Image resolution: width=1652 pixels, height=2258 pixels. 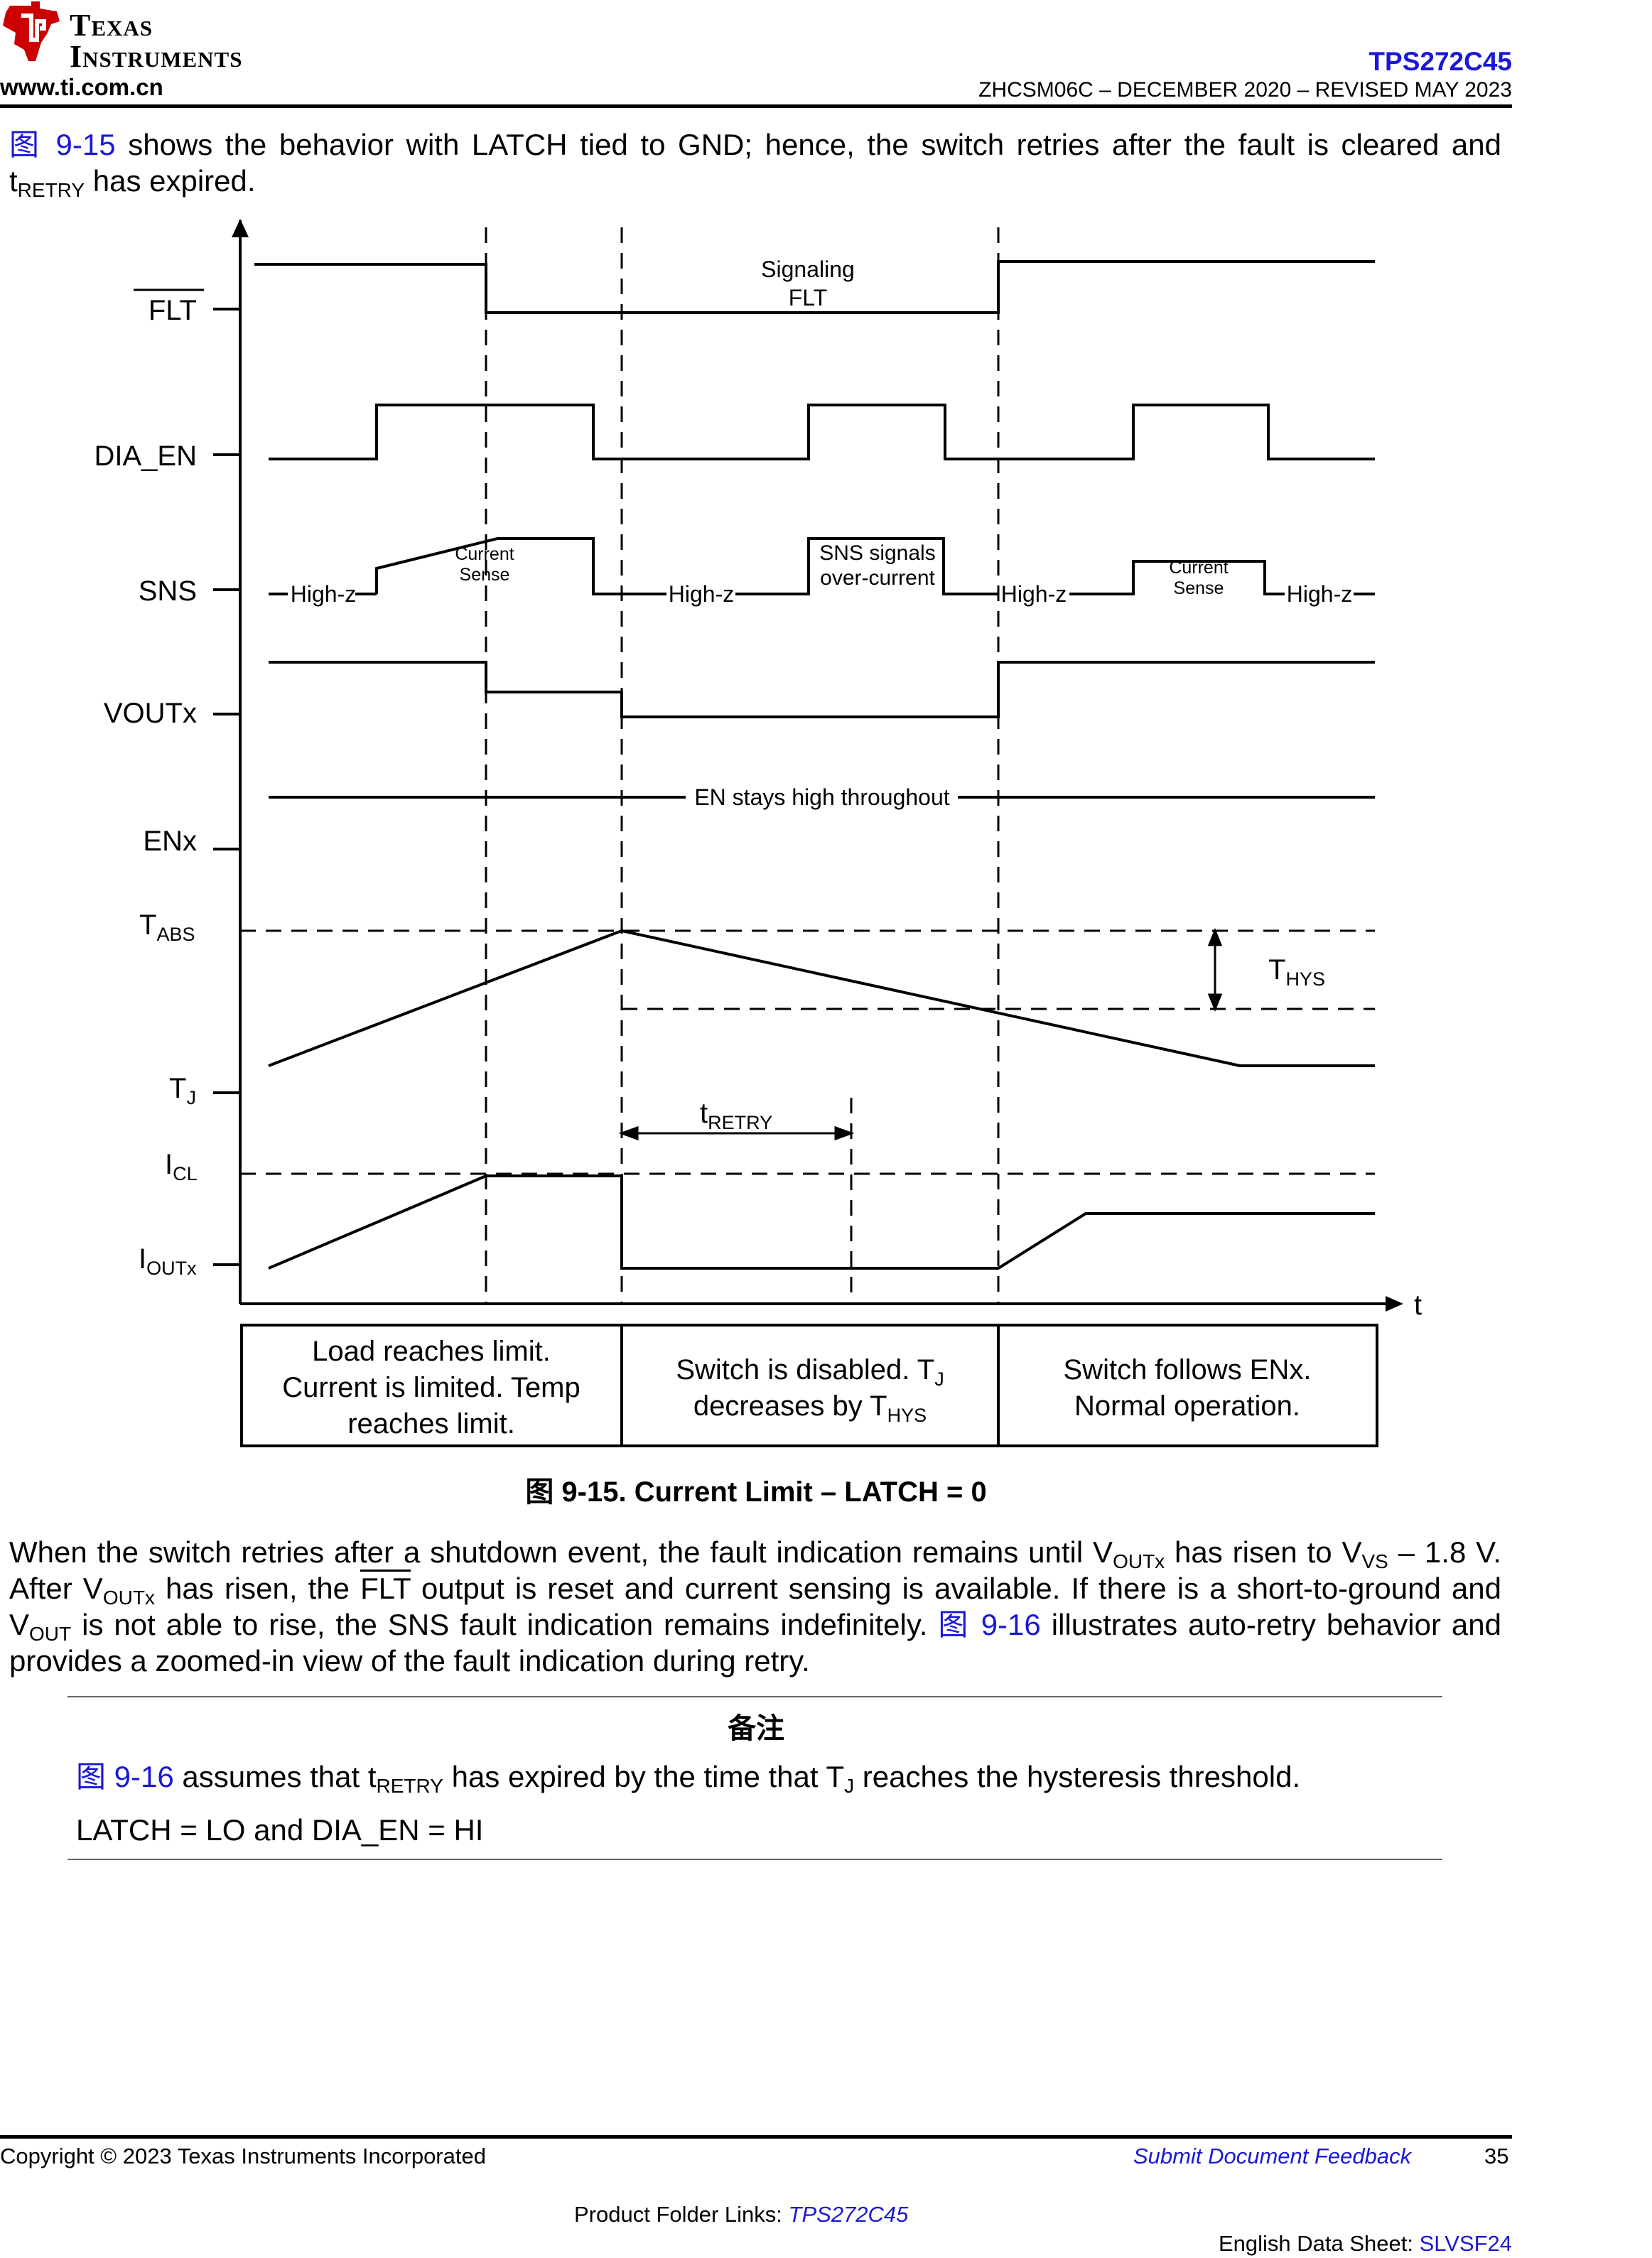 What do you see at coordinates (168, 591) in the screenshot?
I see `label-sns: SNS` at bounding box center [168, 591].